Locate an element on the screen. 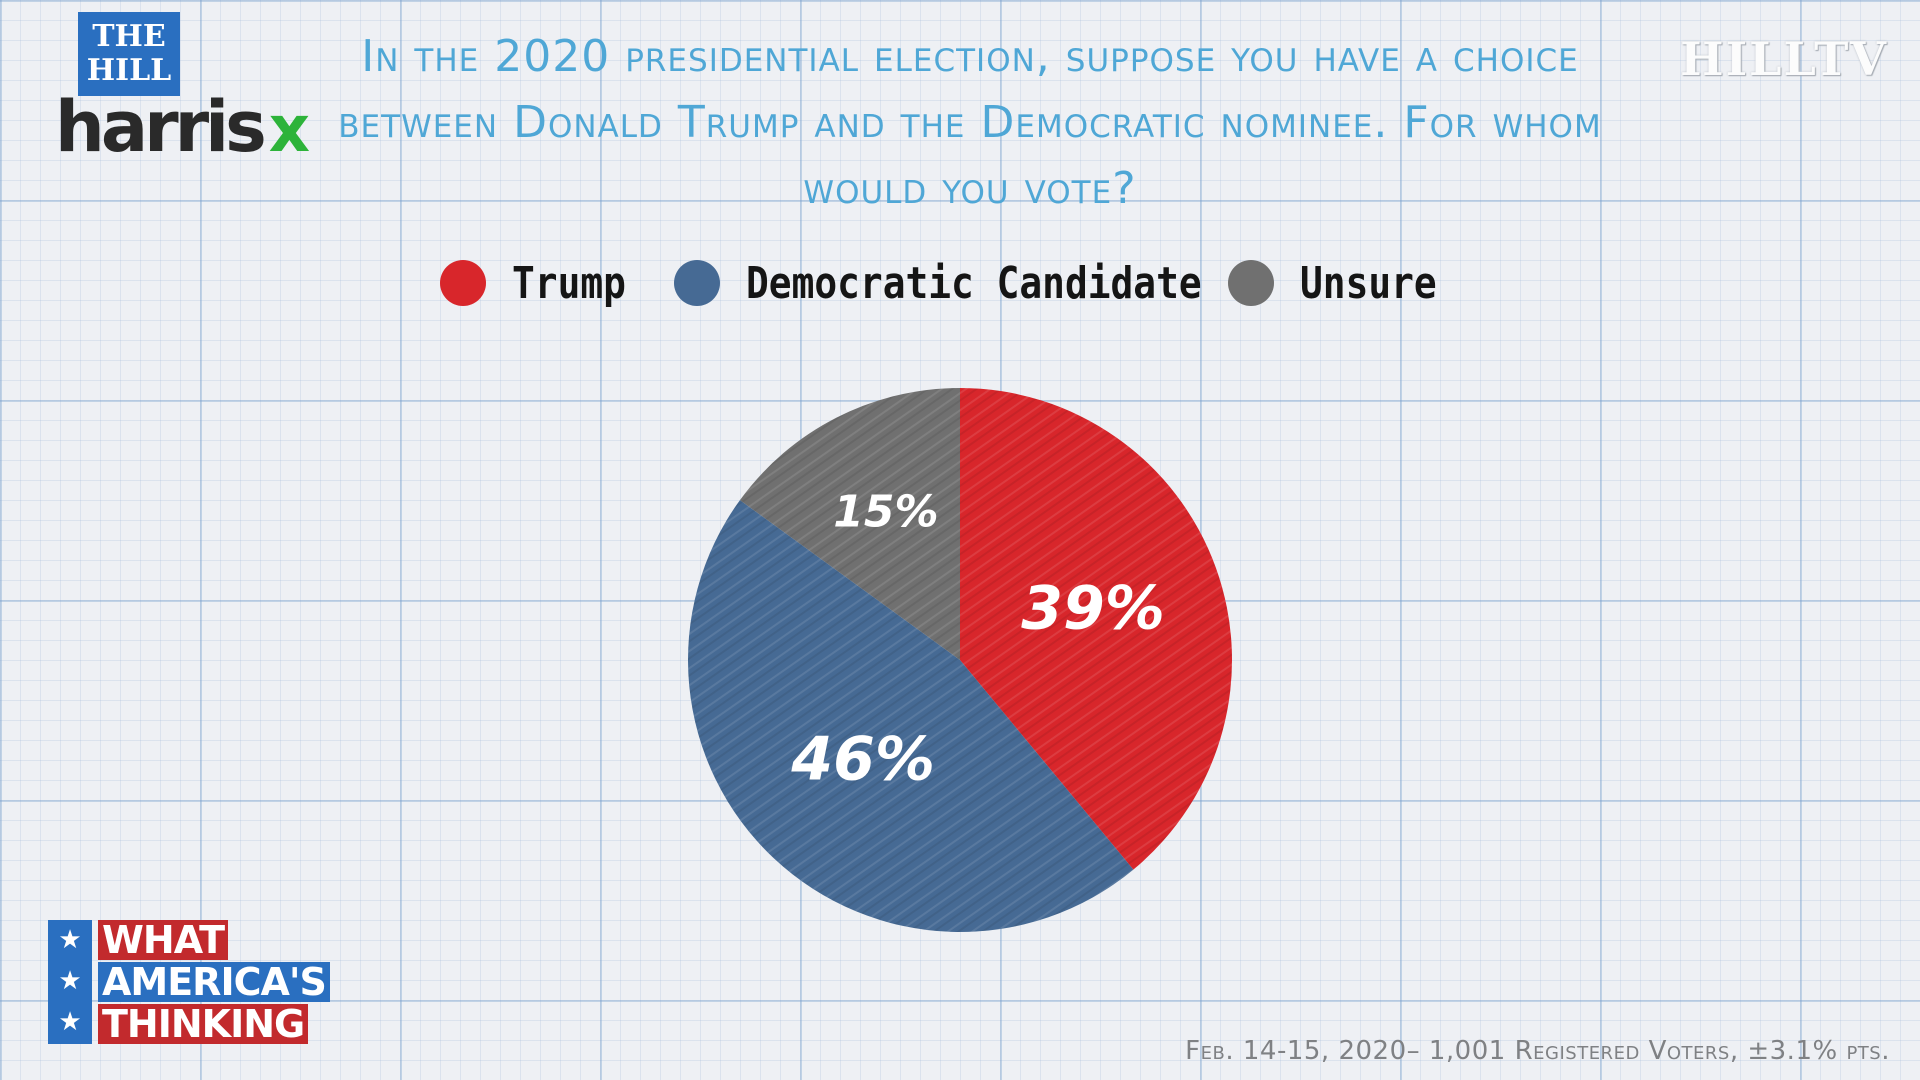 The width and height of the screenshot is (1920, 1080). wat-line-thinking: THINKING is located at coordinates (203, 1024).